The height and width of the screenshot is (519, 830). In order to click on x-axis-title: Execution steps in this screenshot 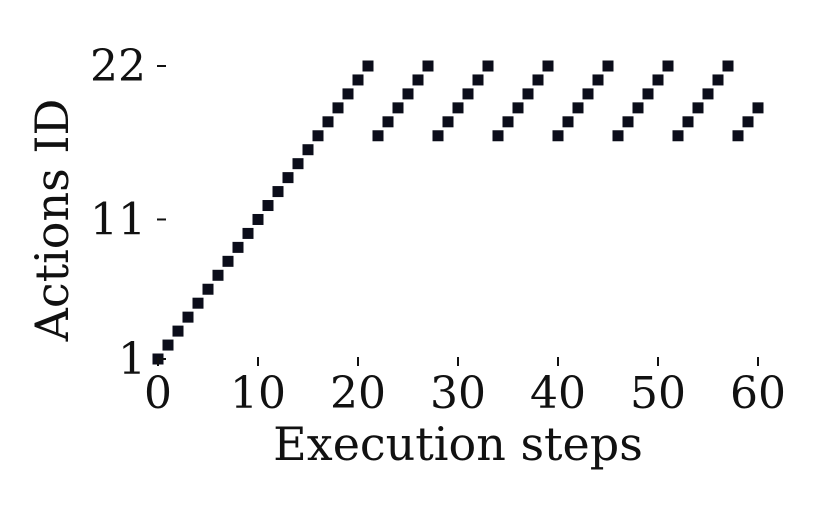, I will do `click(458, 444)`.